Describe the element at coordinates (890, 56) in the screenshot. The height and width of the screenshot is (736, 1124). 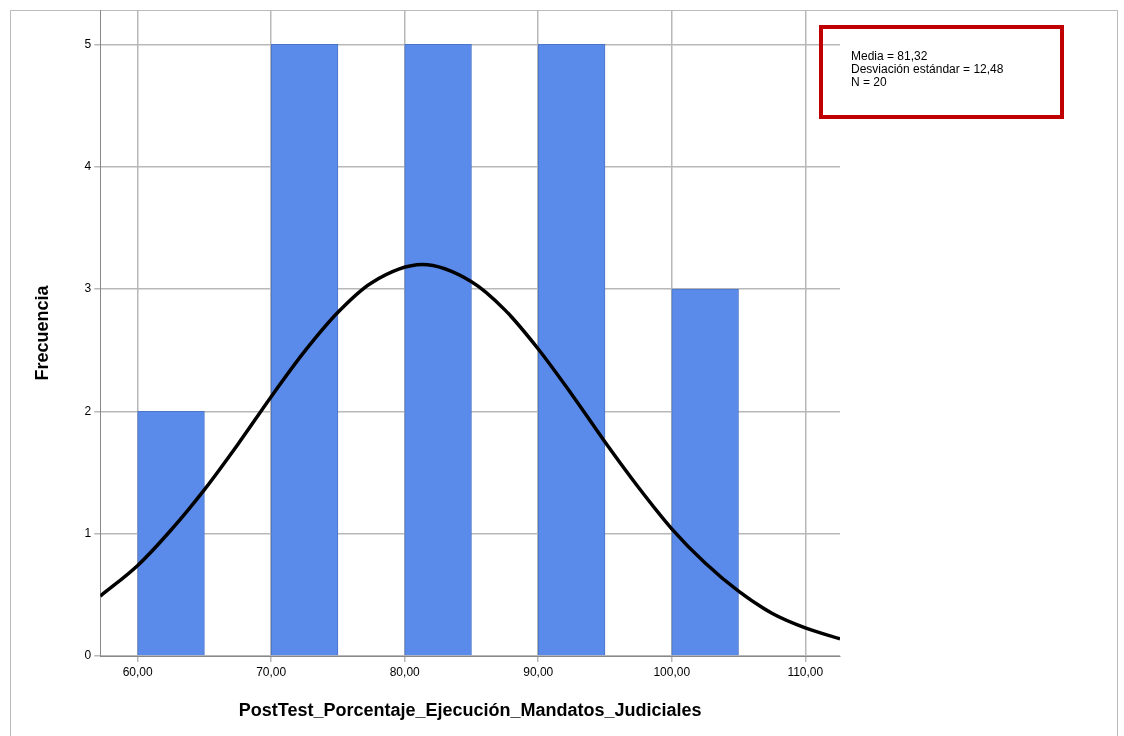
I see `text: Media = 81,32` at that location.